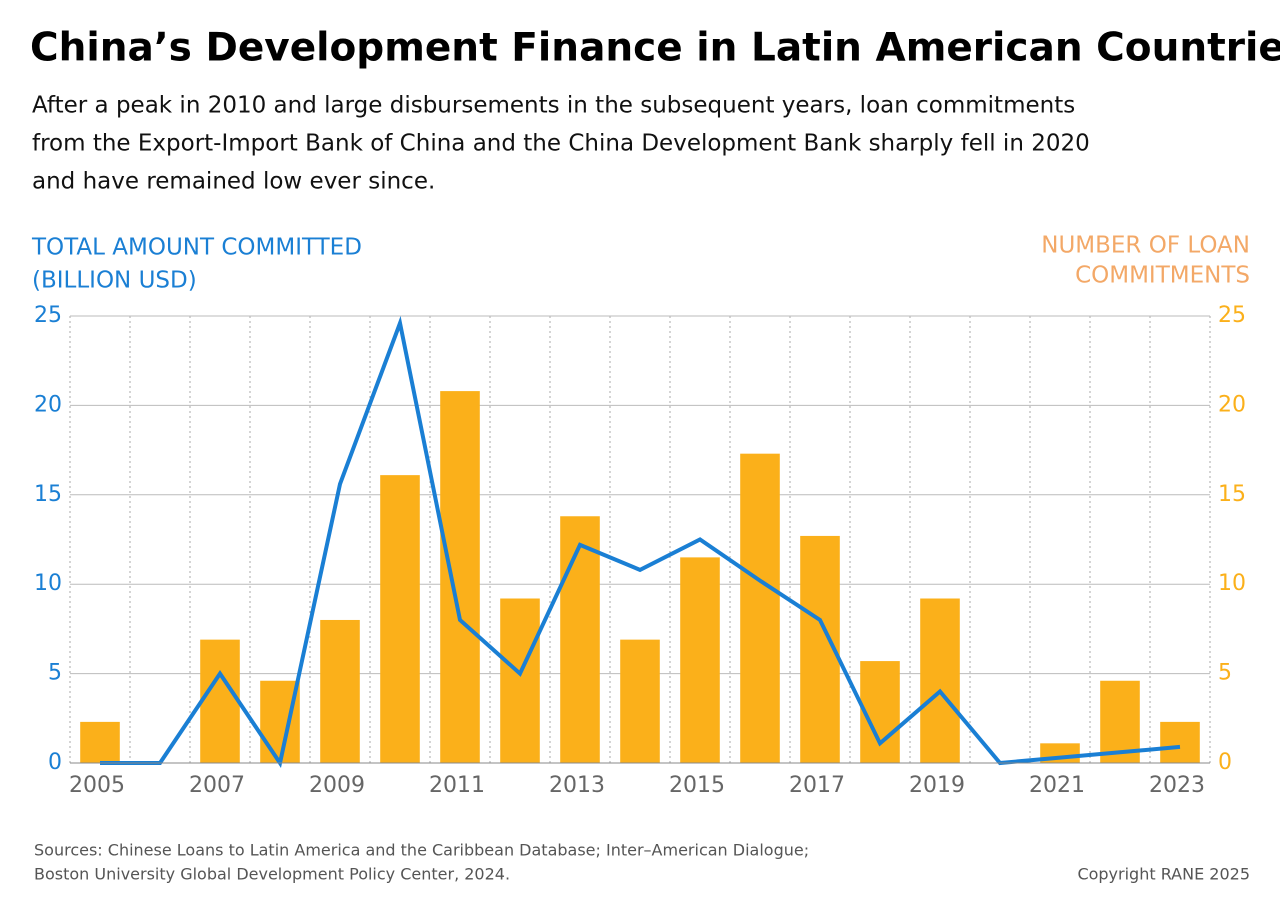 The height and width of the screenshot is (912, 1280). Describe the element at coordinates (48, 494) in the screenshot. I see `y-tick-label: 15` at that location.